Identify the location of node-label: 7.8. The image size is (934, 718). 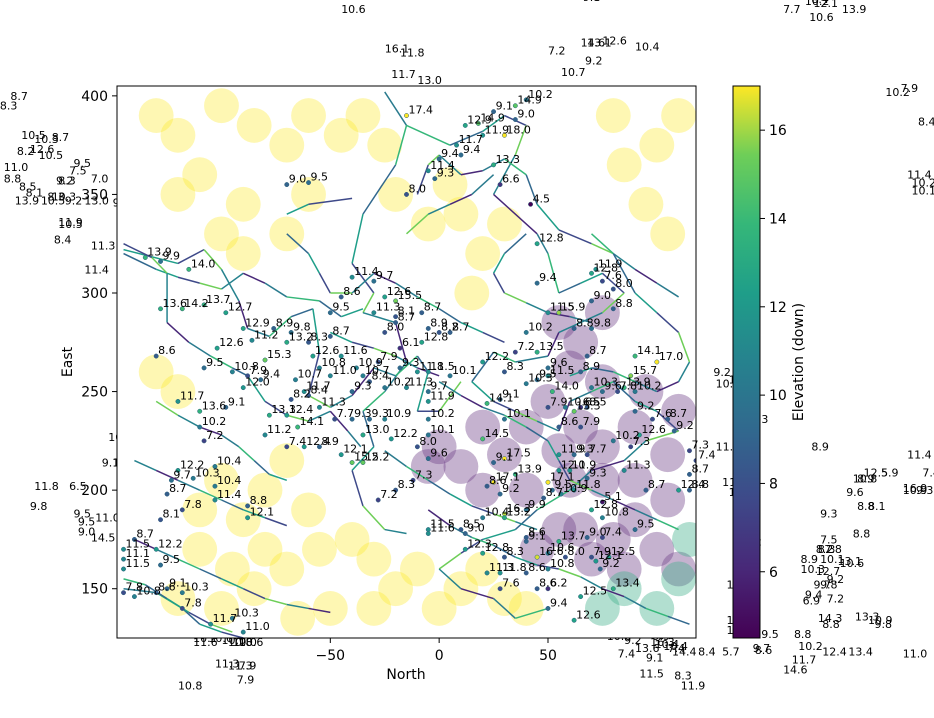
(629, 386).